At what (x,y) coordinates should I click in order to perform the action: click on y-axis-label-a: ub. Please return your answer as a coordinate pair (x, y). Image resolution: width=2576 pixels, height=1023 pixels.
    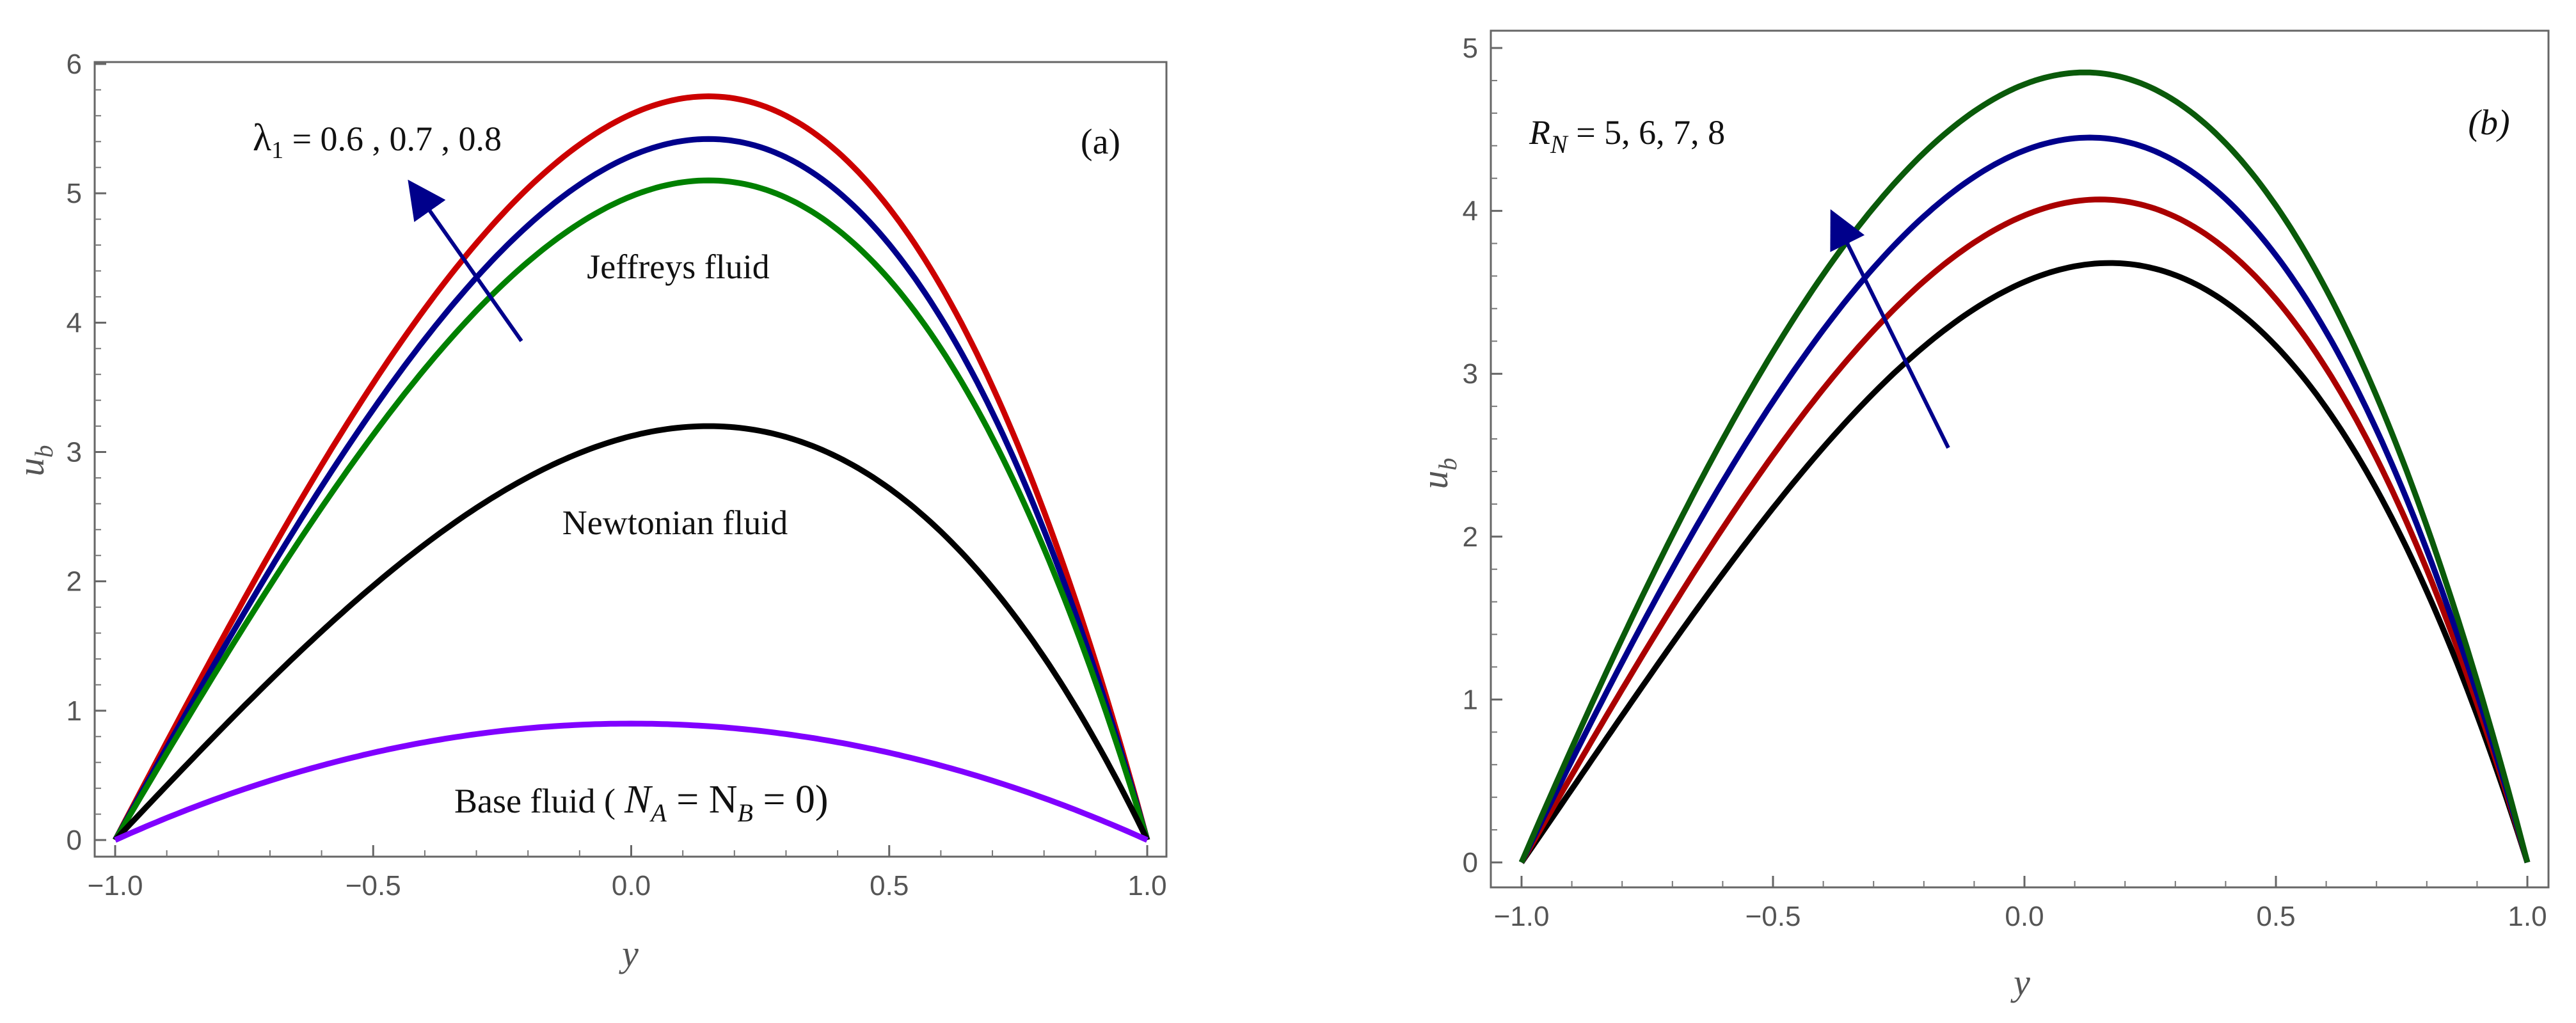
    Looking at the image, I should click on (34, 461).